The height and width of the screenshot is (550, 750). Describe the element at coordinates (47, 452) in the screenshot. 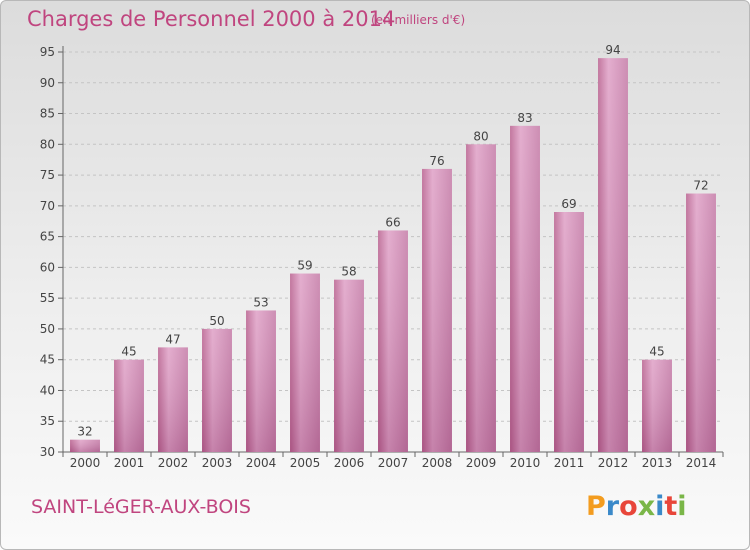

I see `y-tick-label: 30` at that location.